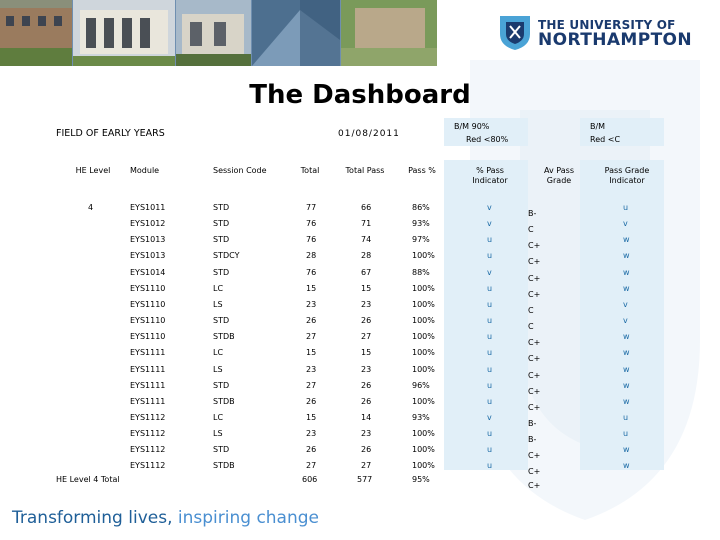  What do you see at coordinates (622, 132) in the screenshot?
I see `benchmark-grade: B/M Red <C` at bounding box center [622, 132].